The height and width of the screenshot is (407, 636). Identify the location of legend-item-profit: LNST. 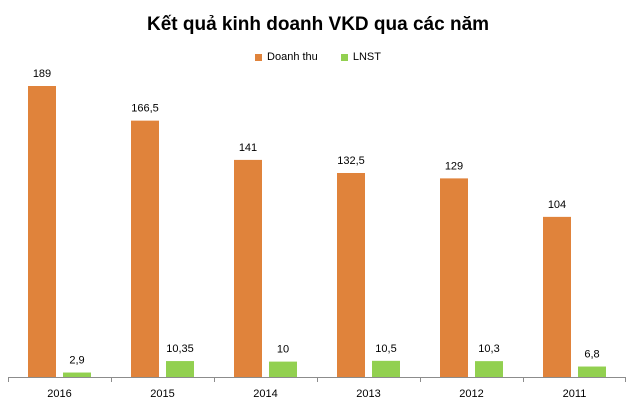
(360, 57).